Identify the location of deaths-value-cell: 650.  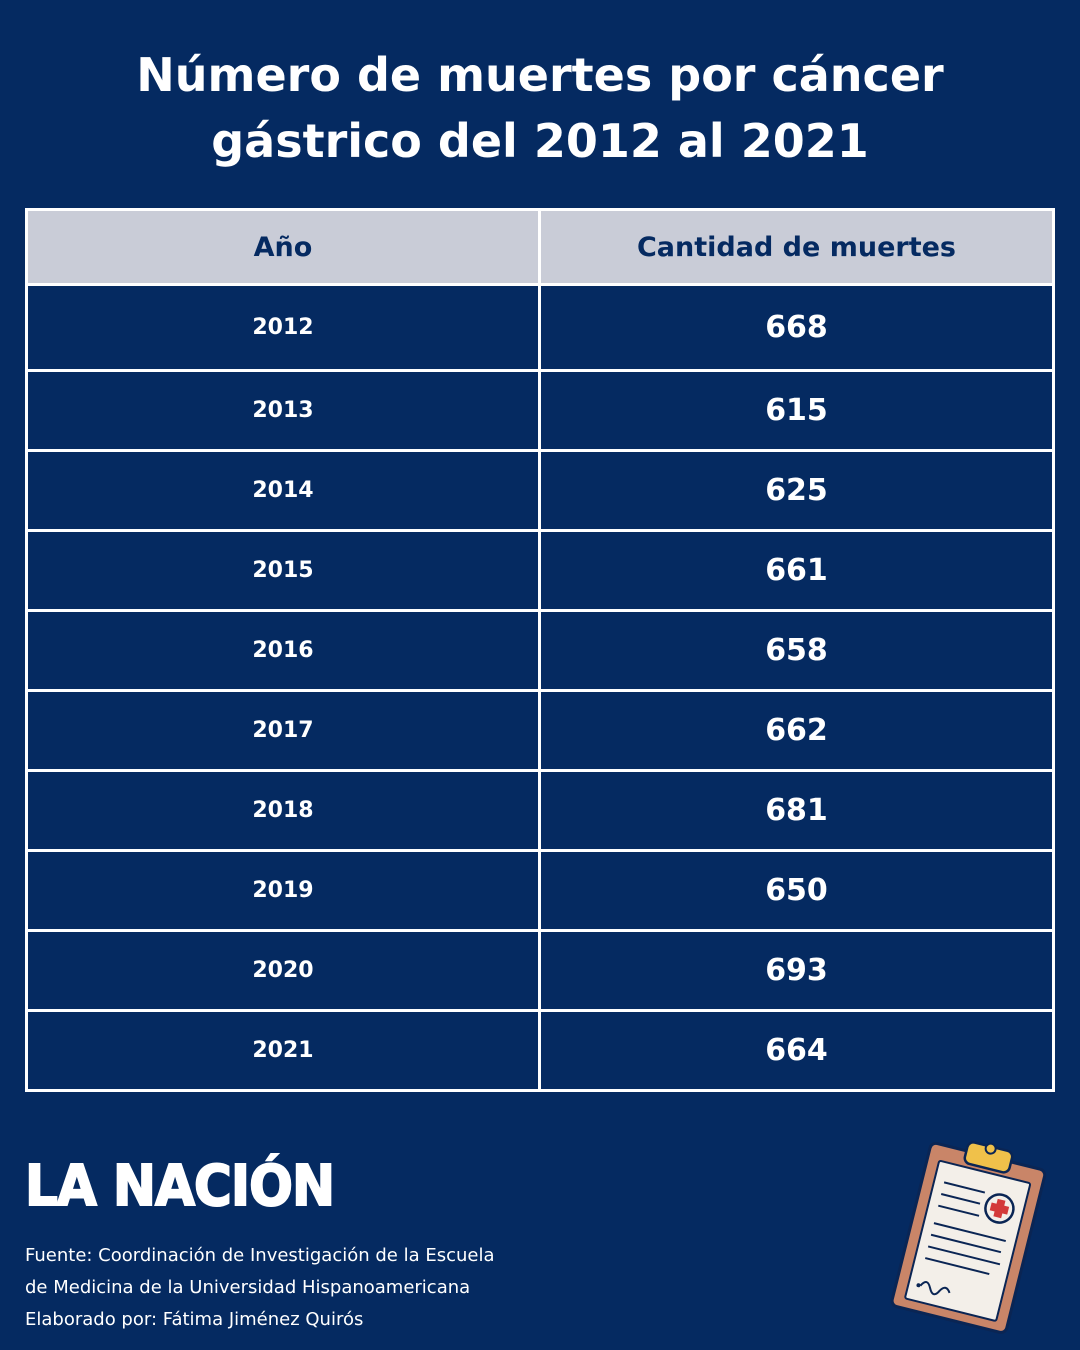
(796, 890).